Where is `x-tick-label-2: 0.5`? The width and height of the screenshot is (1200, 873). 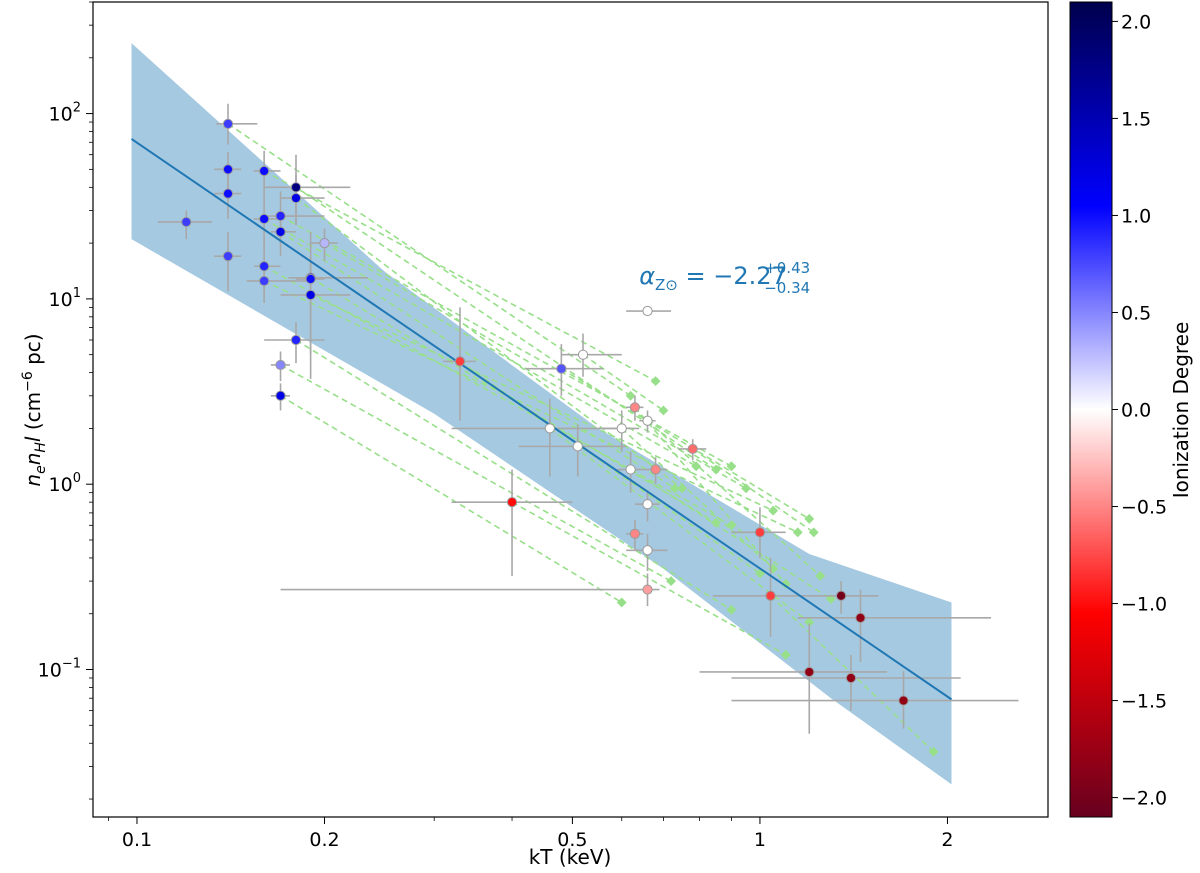 x-tick-label-2: 0.5 is located at coordinates (572, 840).